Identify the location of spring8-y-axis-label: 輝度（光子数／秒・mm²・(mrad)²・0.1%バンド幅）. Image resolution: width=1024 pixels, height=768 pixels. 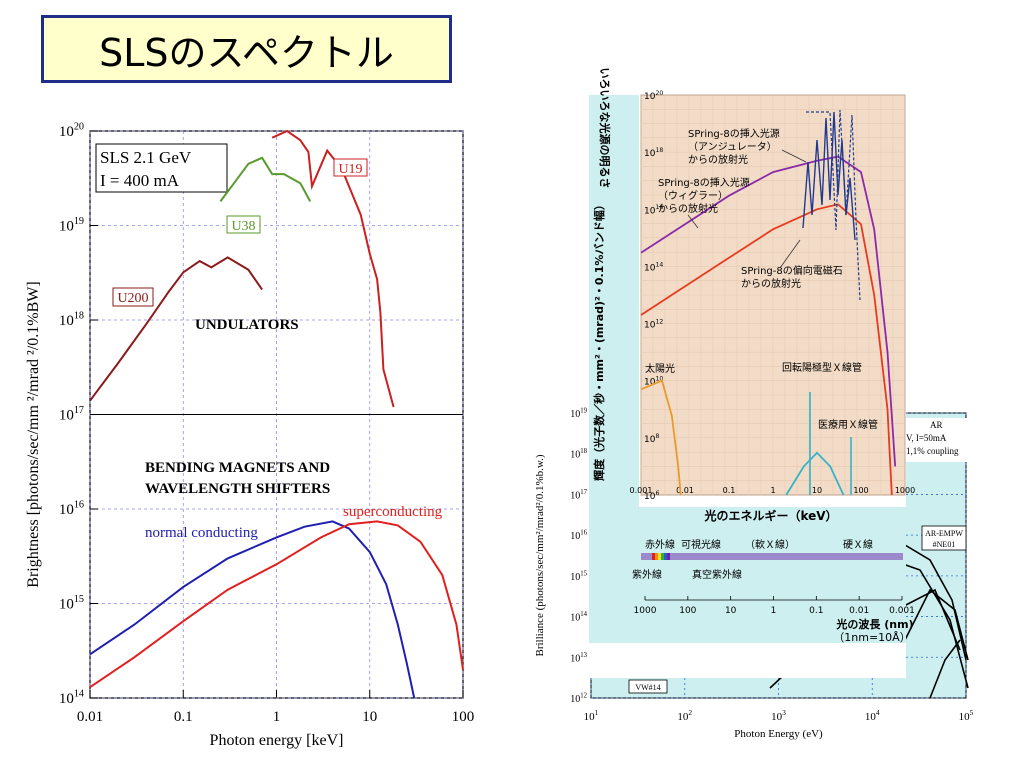
(599, 340).